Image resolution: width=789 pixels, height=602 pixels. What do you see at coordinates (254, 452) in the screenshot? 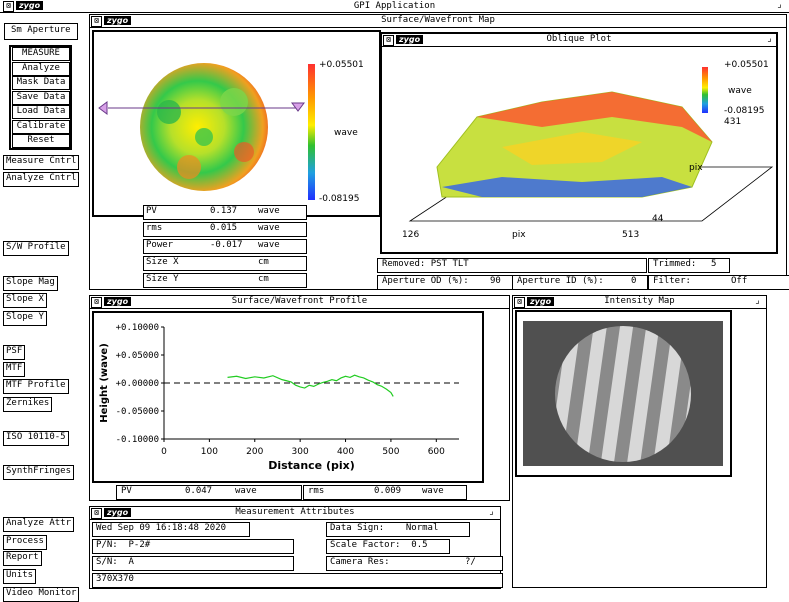
I see `x-tick-label: 200` at bounding box center [254, 452].